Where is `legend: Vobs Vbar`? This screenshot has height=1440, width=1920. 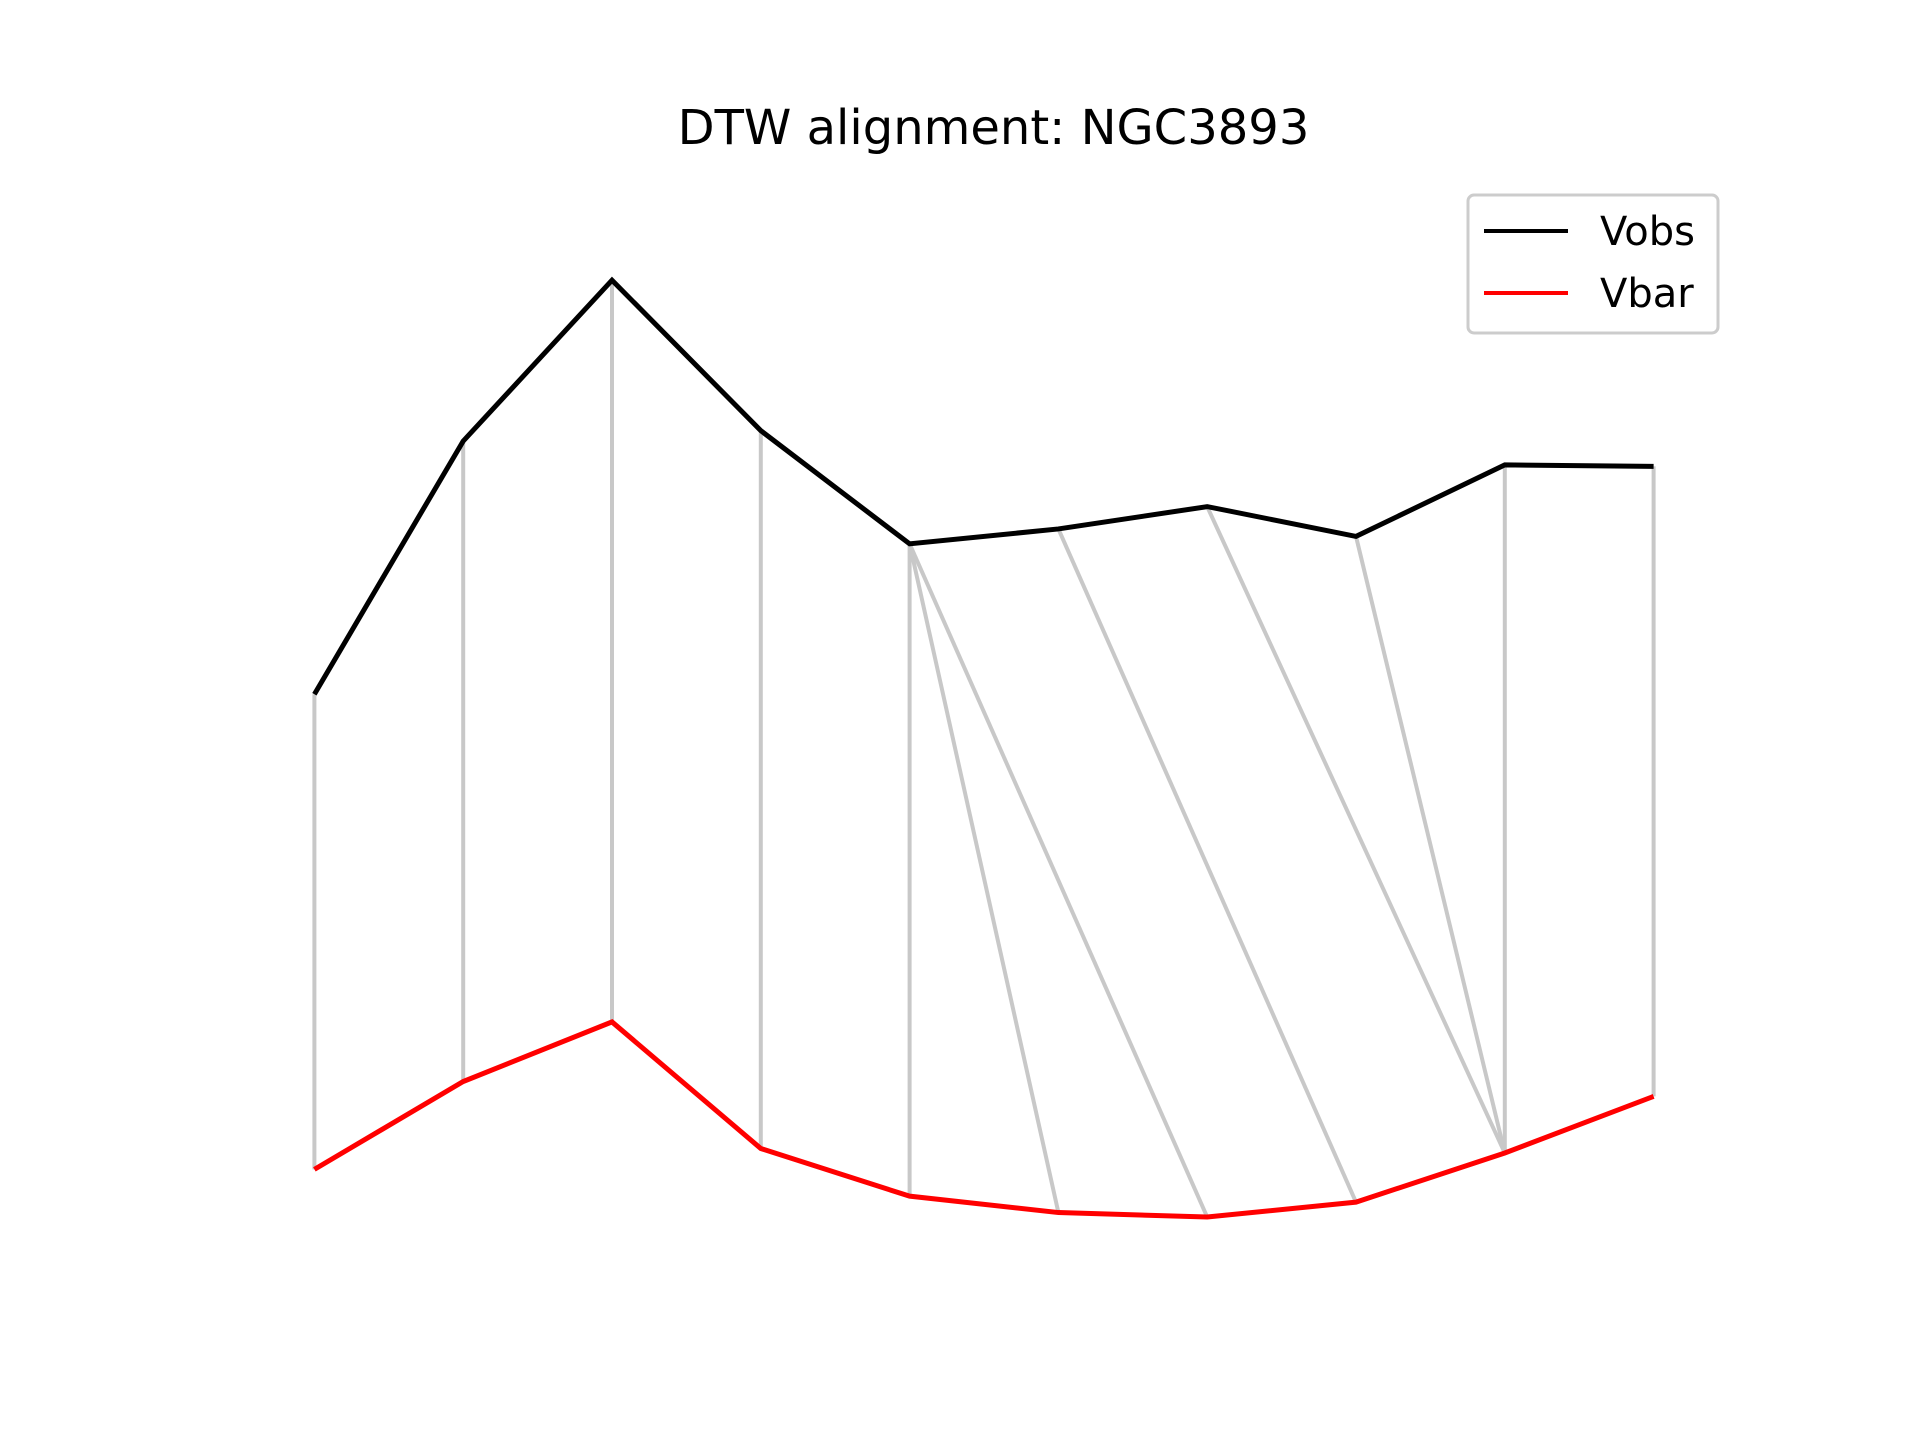 legend: Vobs Vbar is located at coordinates (1593, 264).